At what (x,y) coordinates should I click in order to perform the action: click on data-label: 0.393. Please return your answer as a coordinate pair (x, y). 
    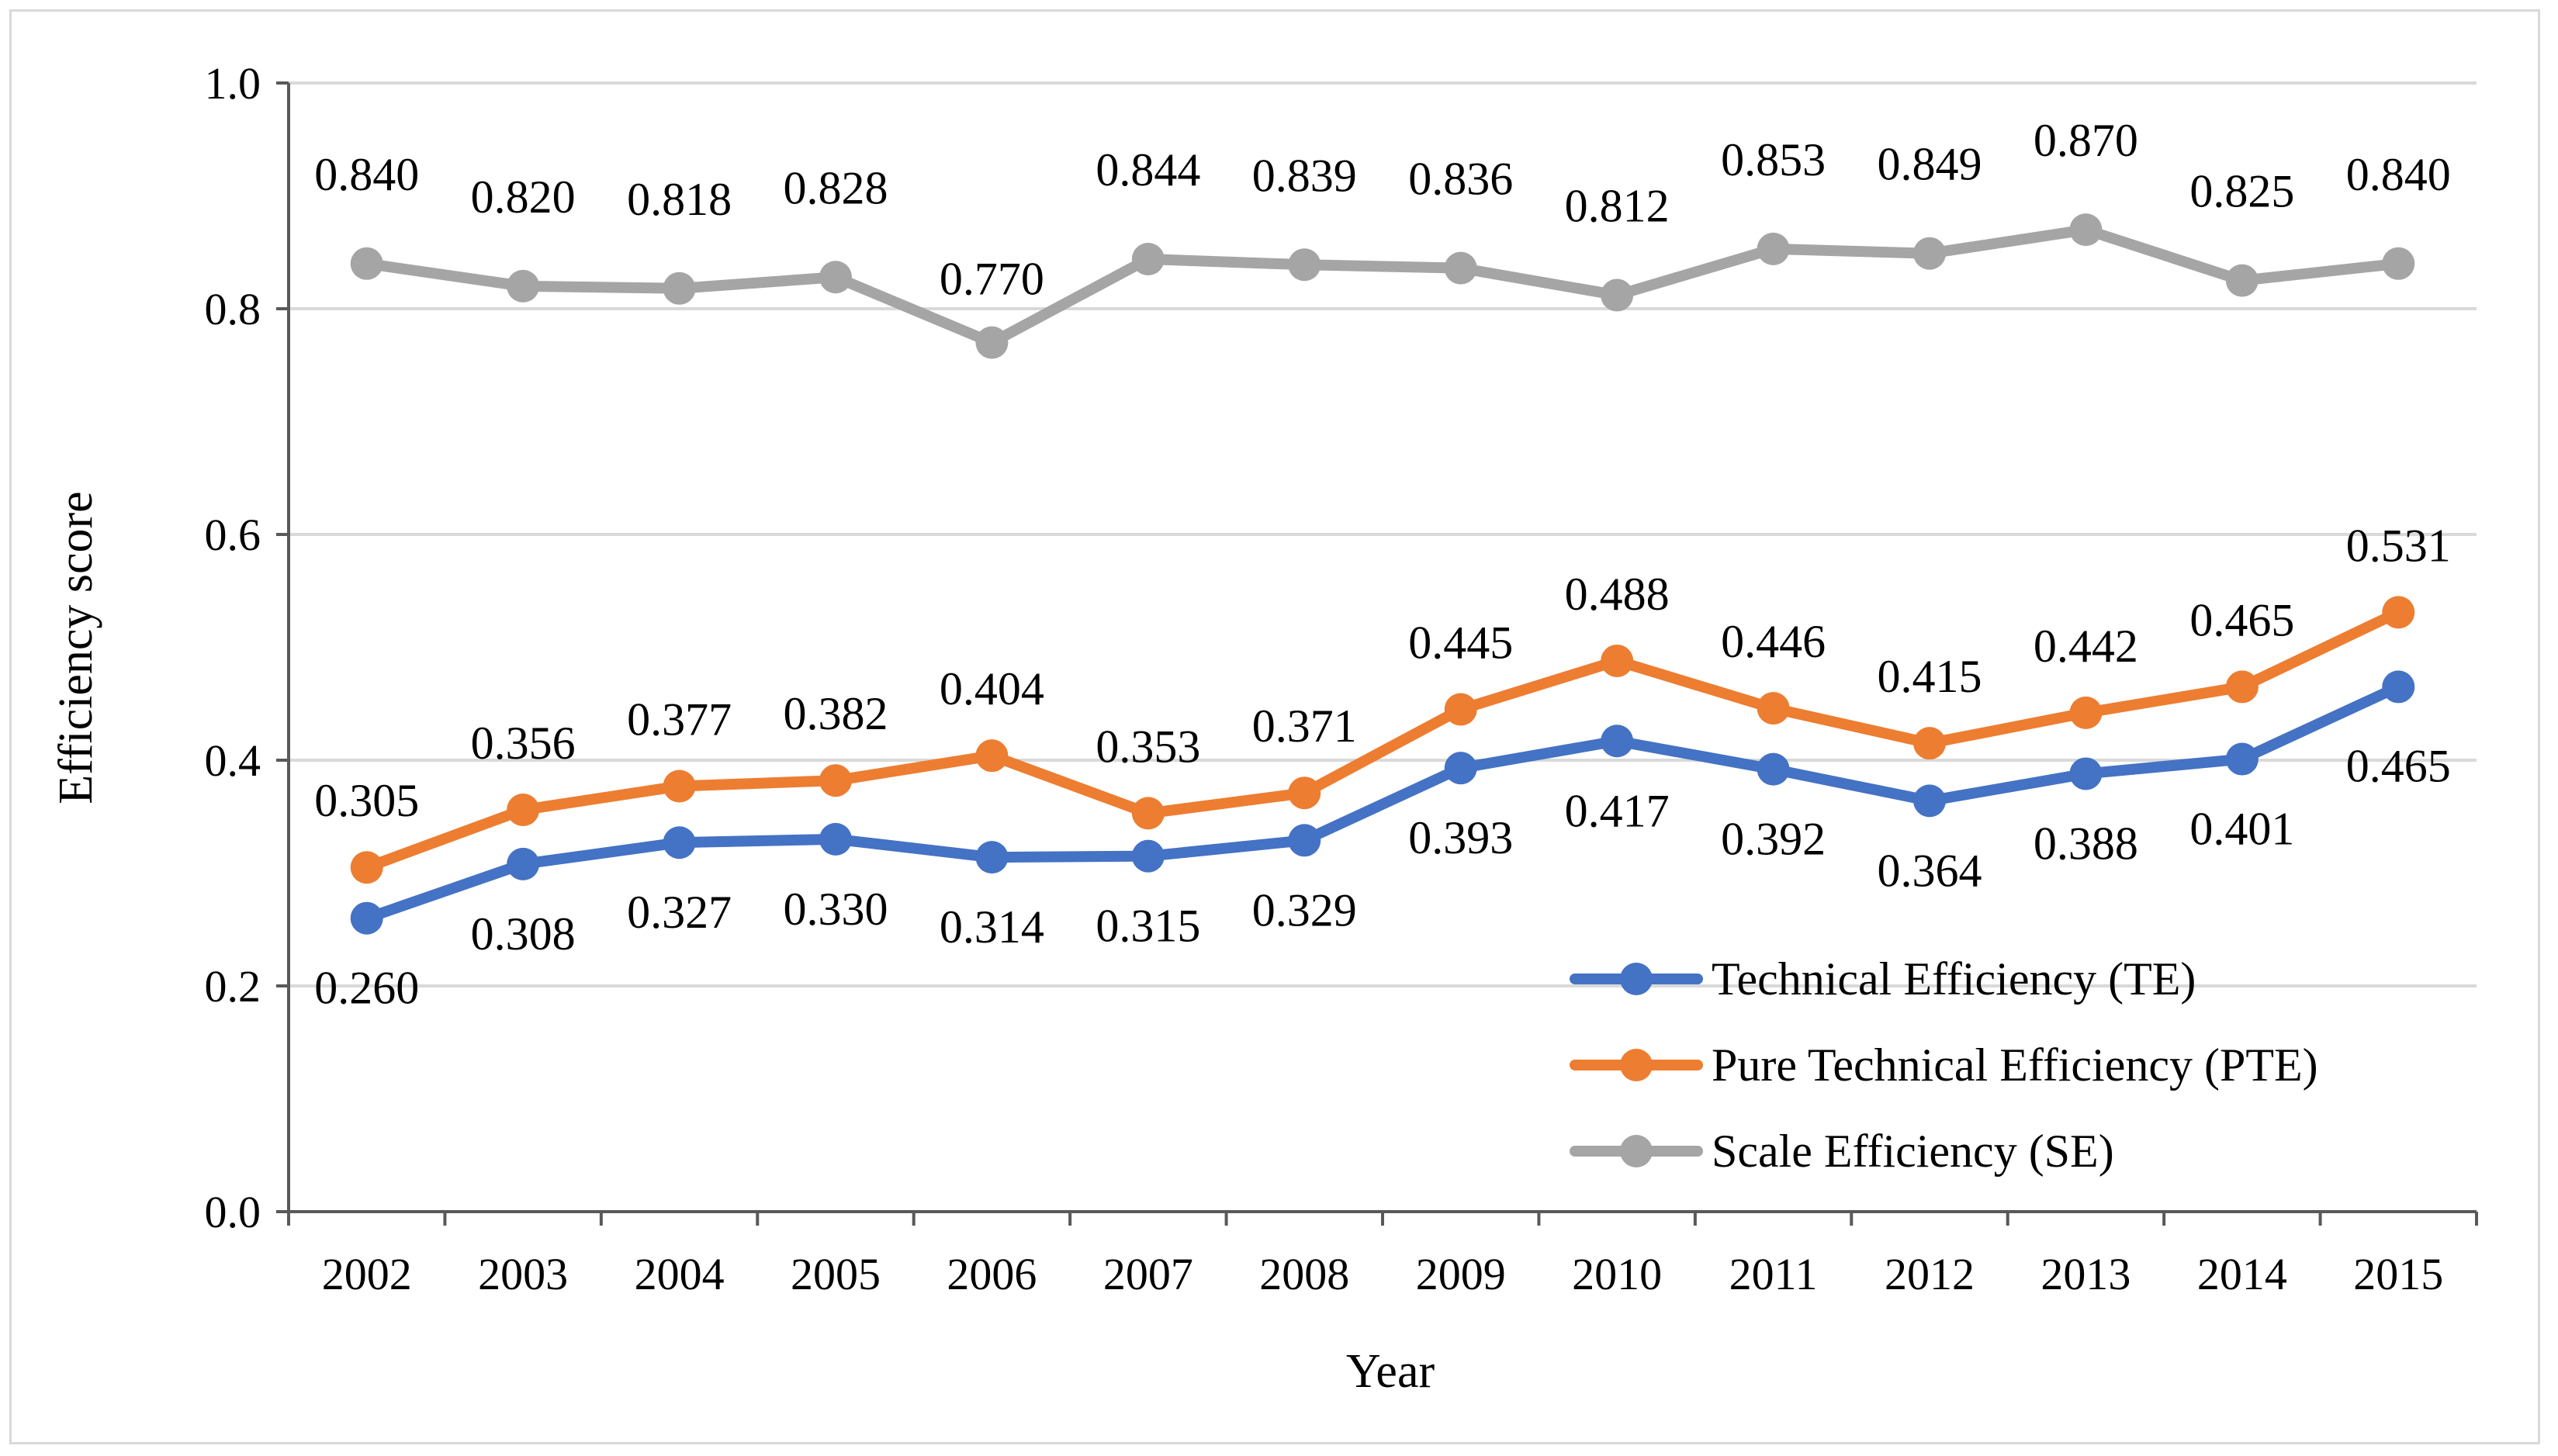
    Looking at the image, I should click on (1460, 838).